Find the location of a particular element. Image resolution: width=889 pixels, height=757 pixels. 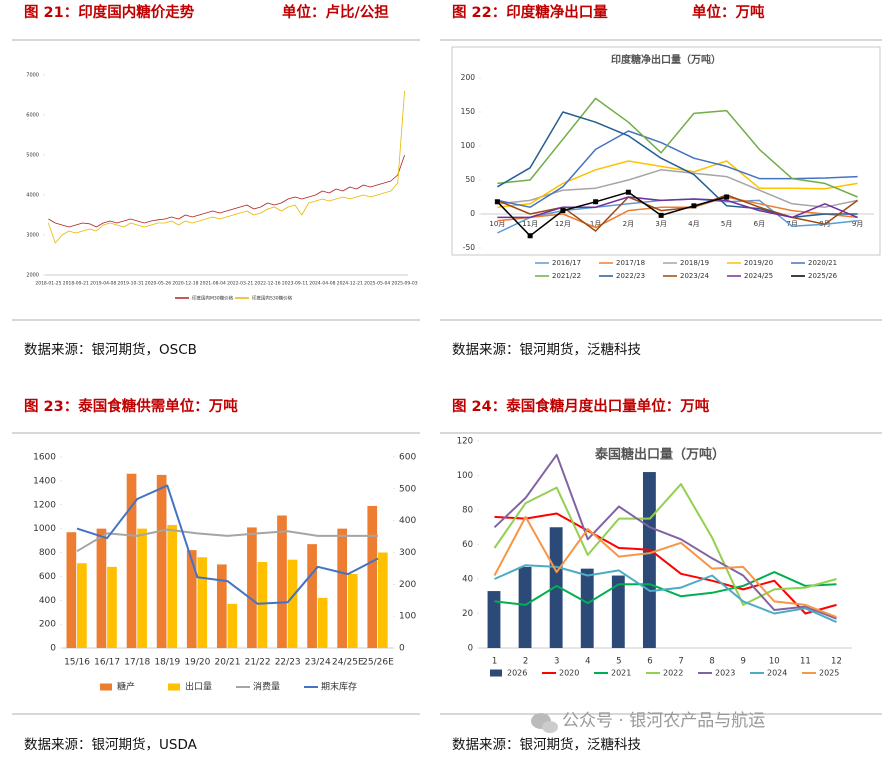

x-tick-label: 2023-09-11 is located at coordinates (295, 284).